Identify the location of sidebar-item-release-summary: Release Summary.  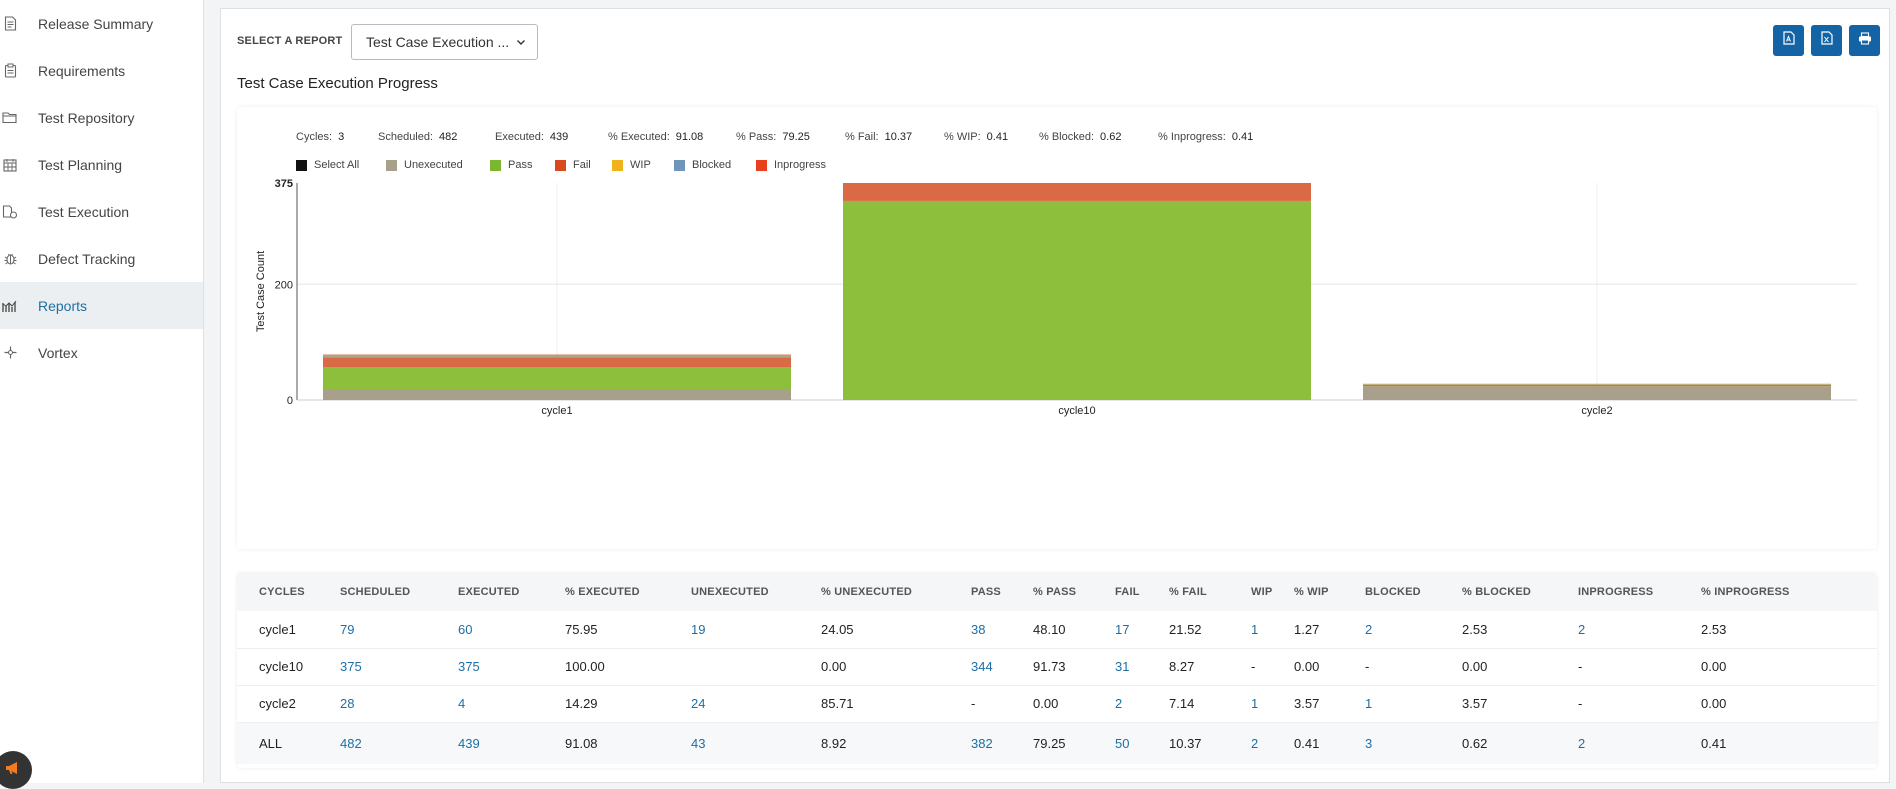
(101, 23).